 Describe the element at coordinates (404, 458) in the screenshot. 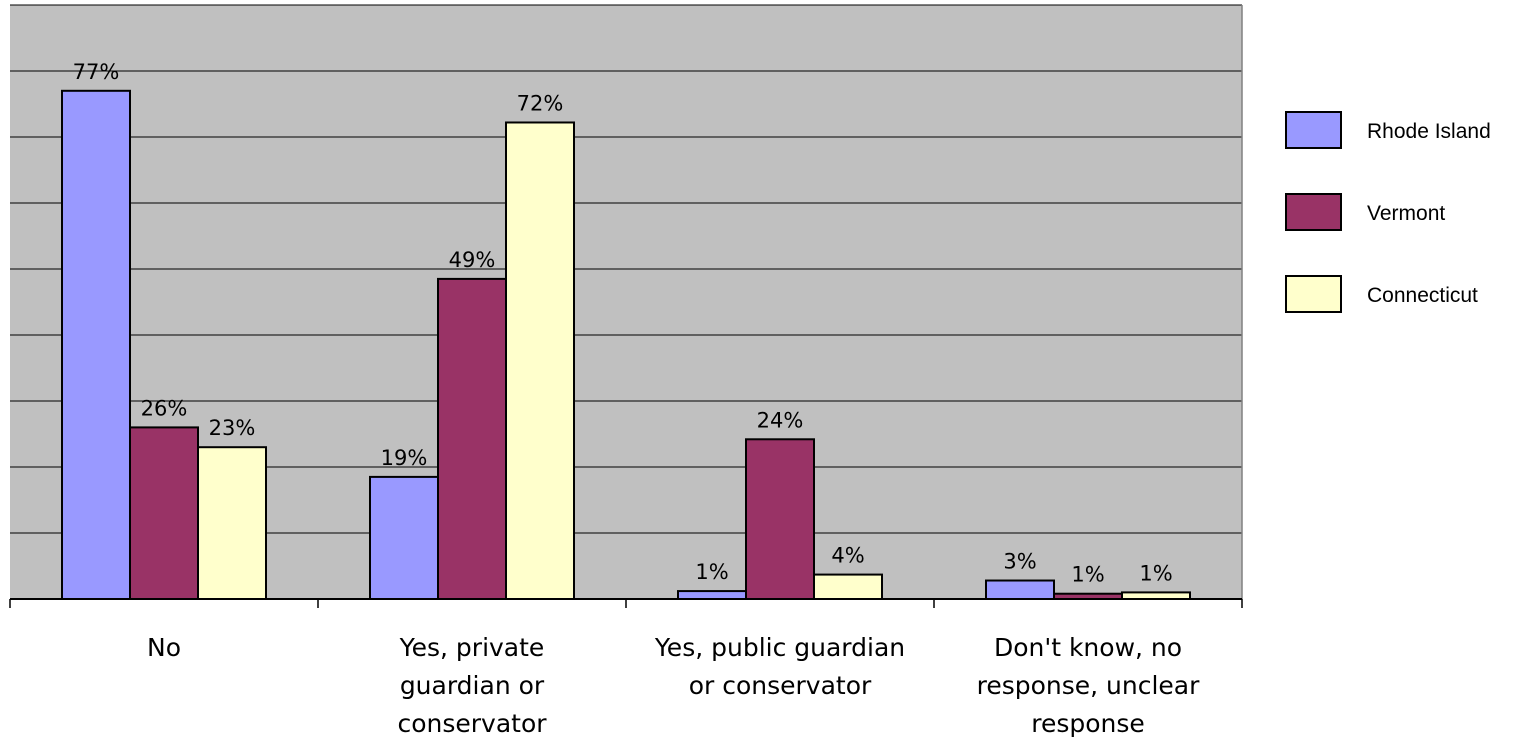

I see `data-label: 19%` at that location.